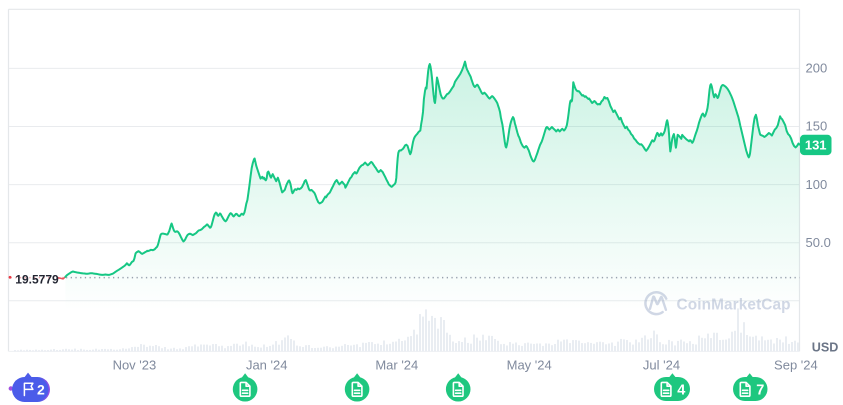 This screenshot has height=405, width=843. What do you see at coordinates (267, 365) in the screenshot?
I see `svg-text: Jan '24` at bounding box center [267, 365].